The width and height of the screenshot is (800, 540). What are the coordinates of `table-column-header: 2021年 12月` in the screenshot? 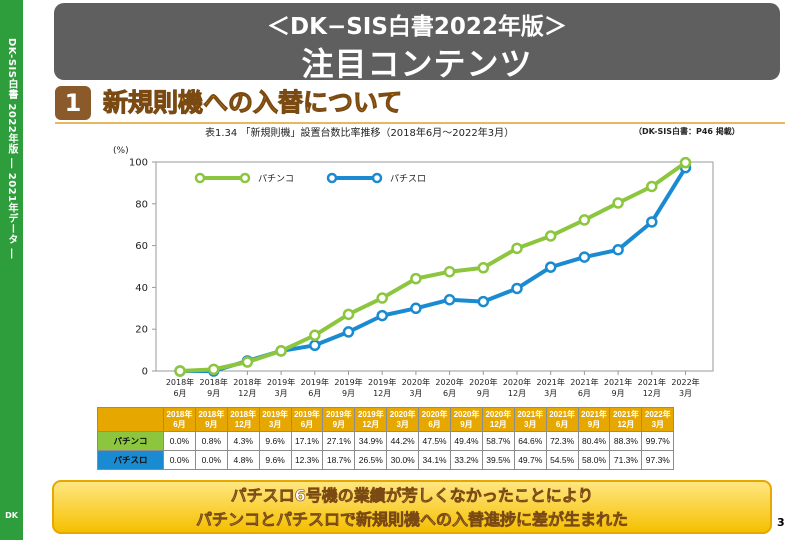 It's located at (626, 419).